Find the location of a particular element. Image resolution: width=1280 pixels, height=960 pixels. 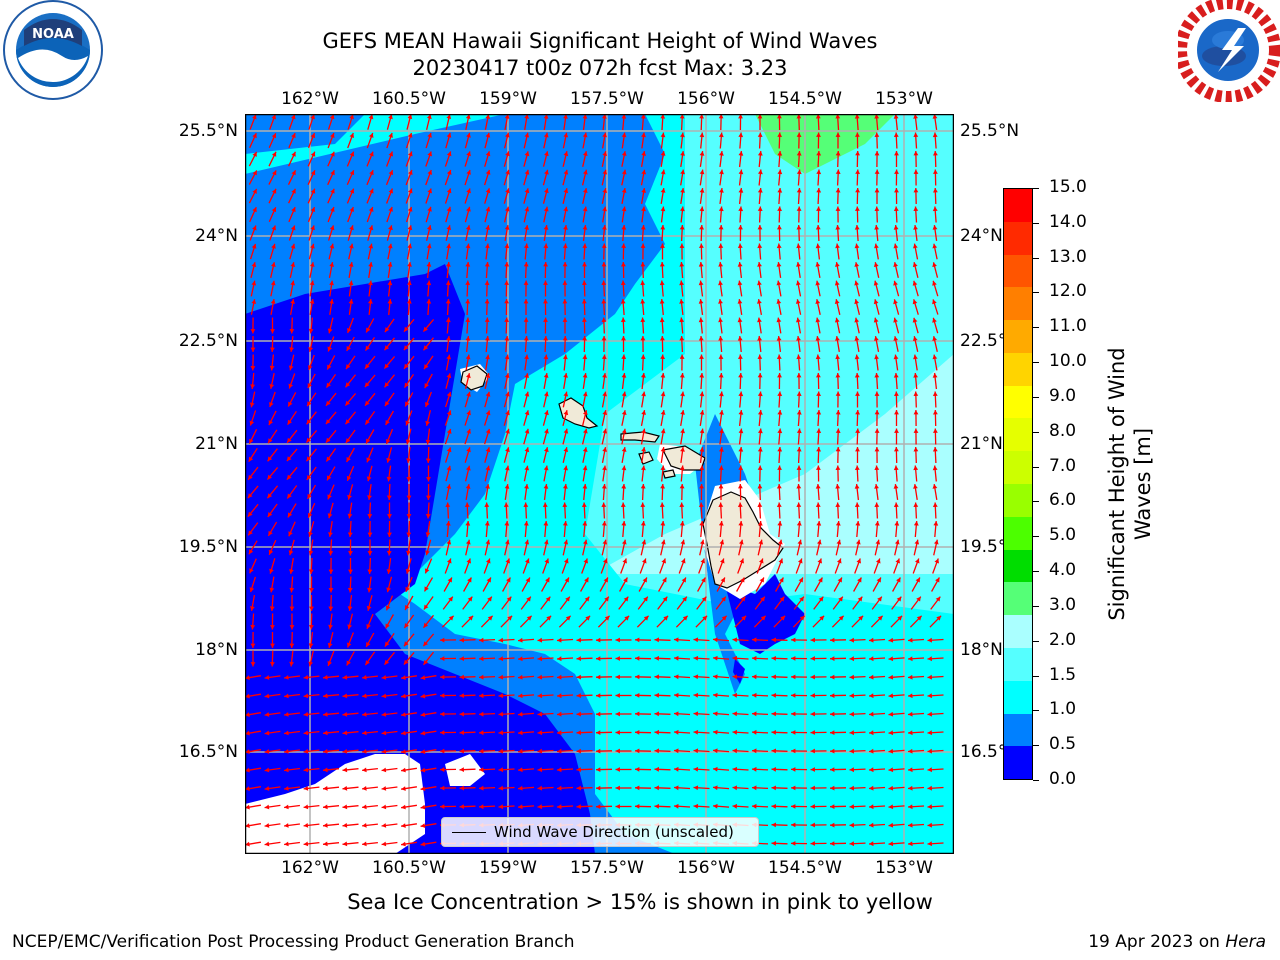

top-lon-tick: 154.5°W is located at coordinates (805, 99).